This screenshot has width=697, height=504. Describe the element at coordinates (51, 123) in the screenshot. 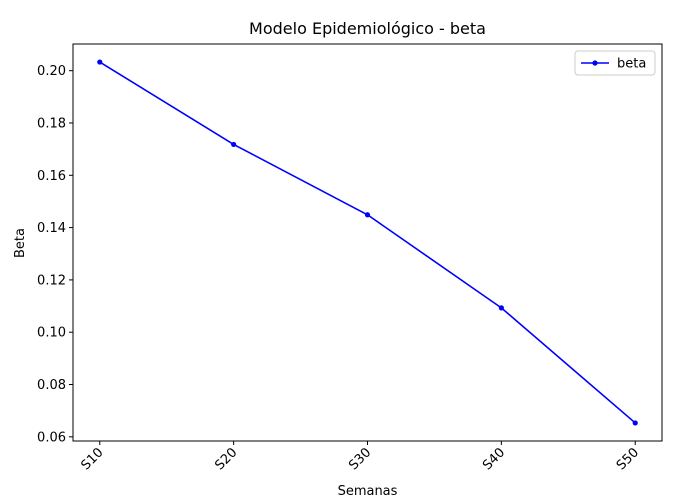

I see `y-tick-label: 0.18` at that location.